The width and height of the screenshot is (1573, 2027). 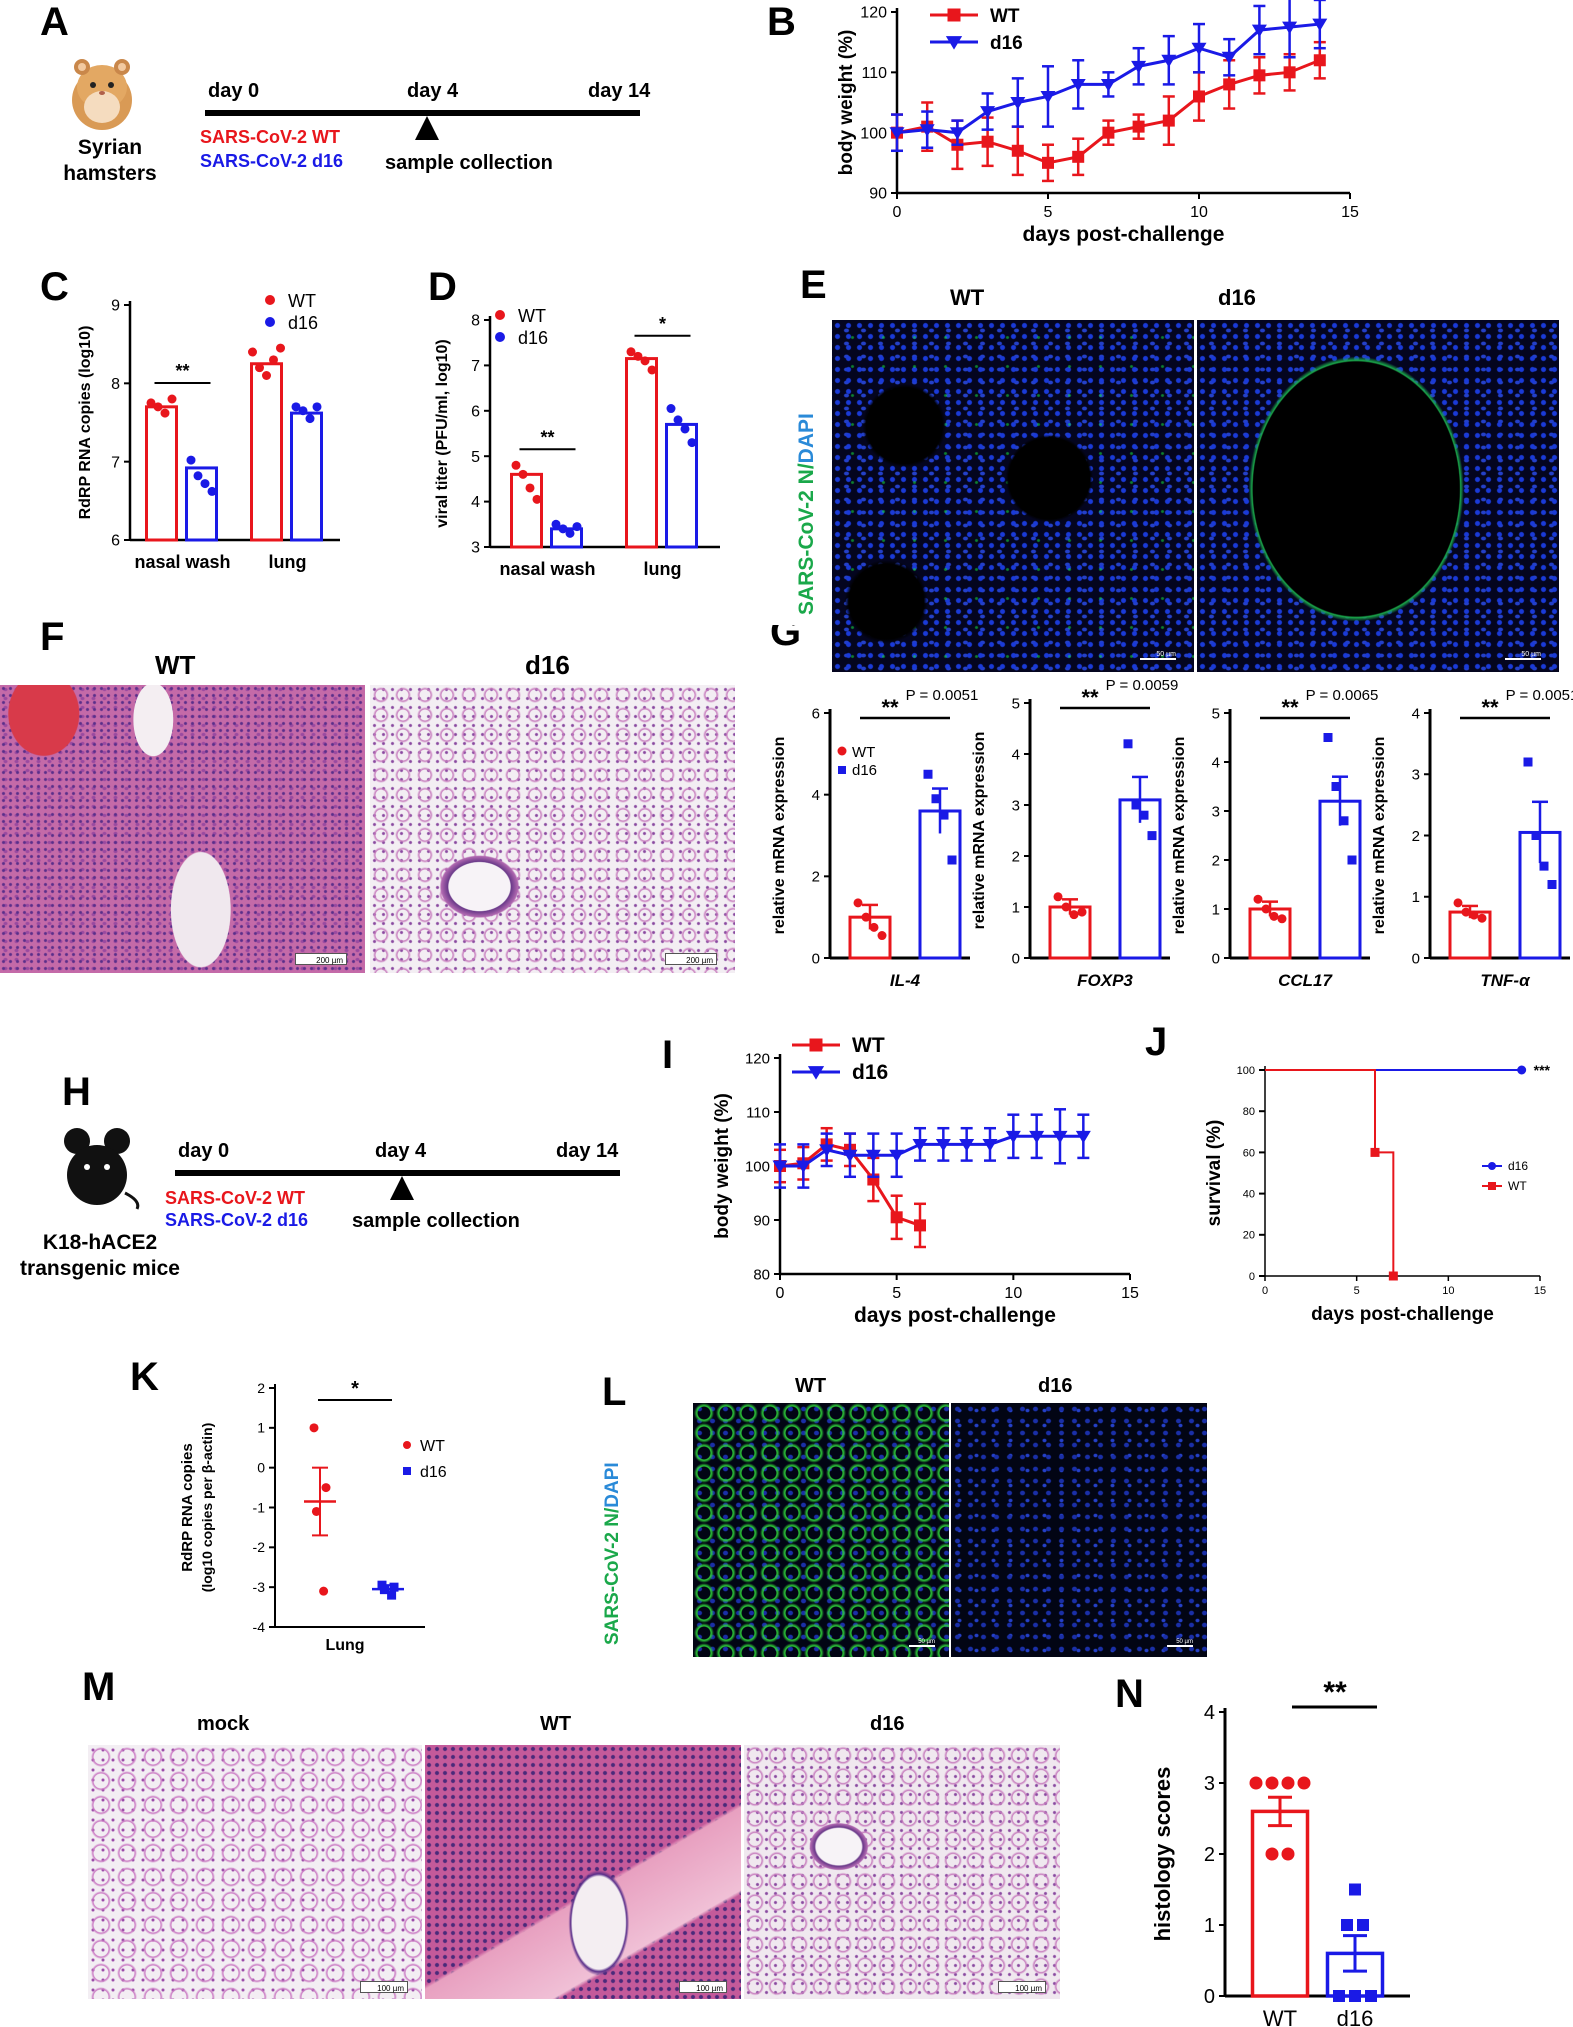 I want to click on panel-letter: C, so click(x=54, y=287).